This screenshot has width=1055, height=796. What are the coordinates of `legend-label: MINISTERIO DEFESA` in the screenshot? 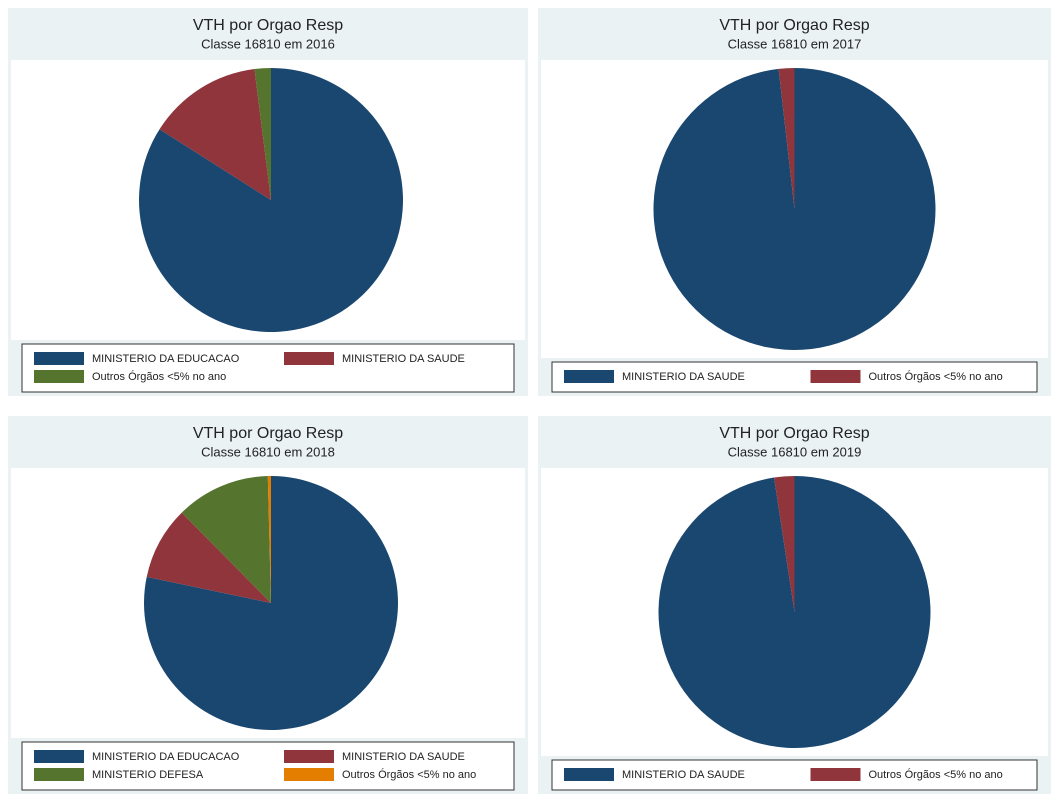 It's located at (148, 775).